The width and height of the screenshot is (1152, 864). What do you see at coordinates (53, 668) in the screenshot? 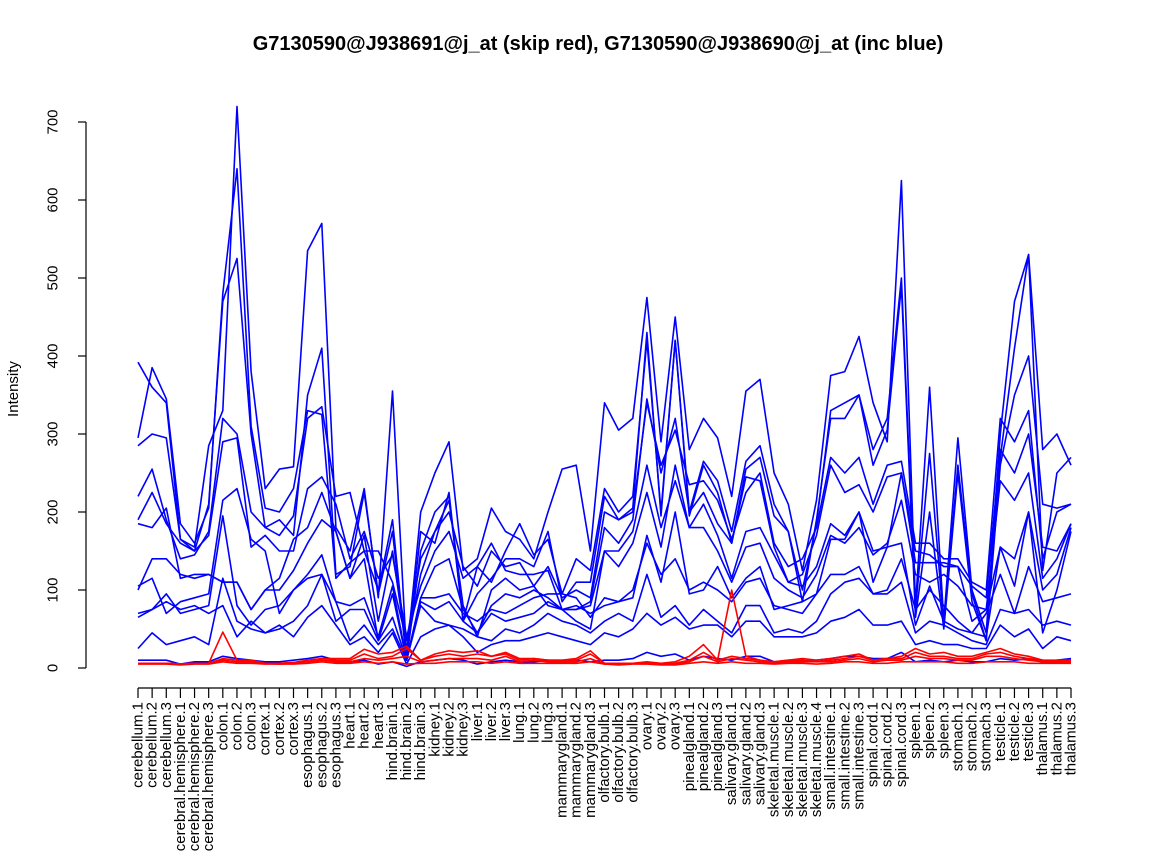
I see `y-tick-label: 0` at bounding box center [53, 668].